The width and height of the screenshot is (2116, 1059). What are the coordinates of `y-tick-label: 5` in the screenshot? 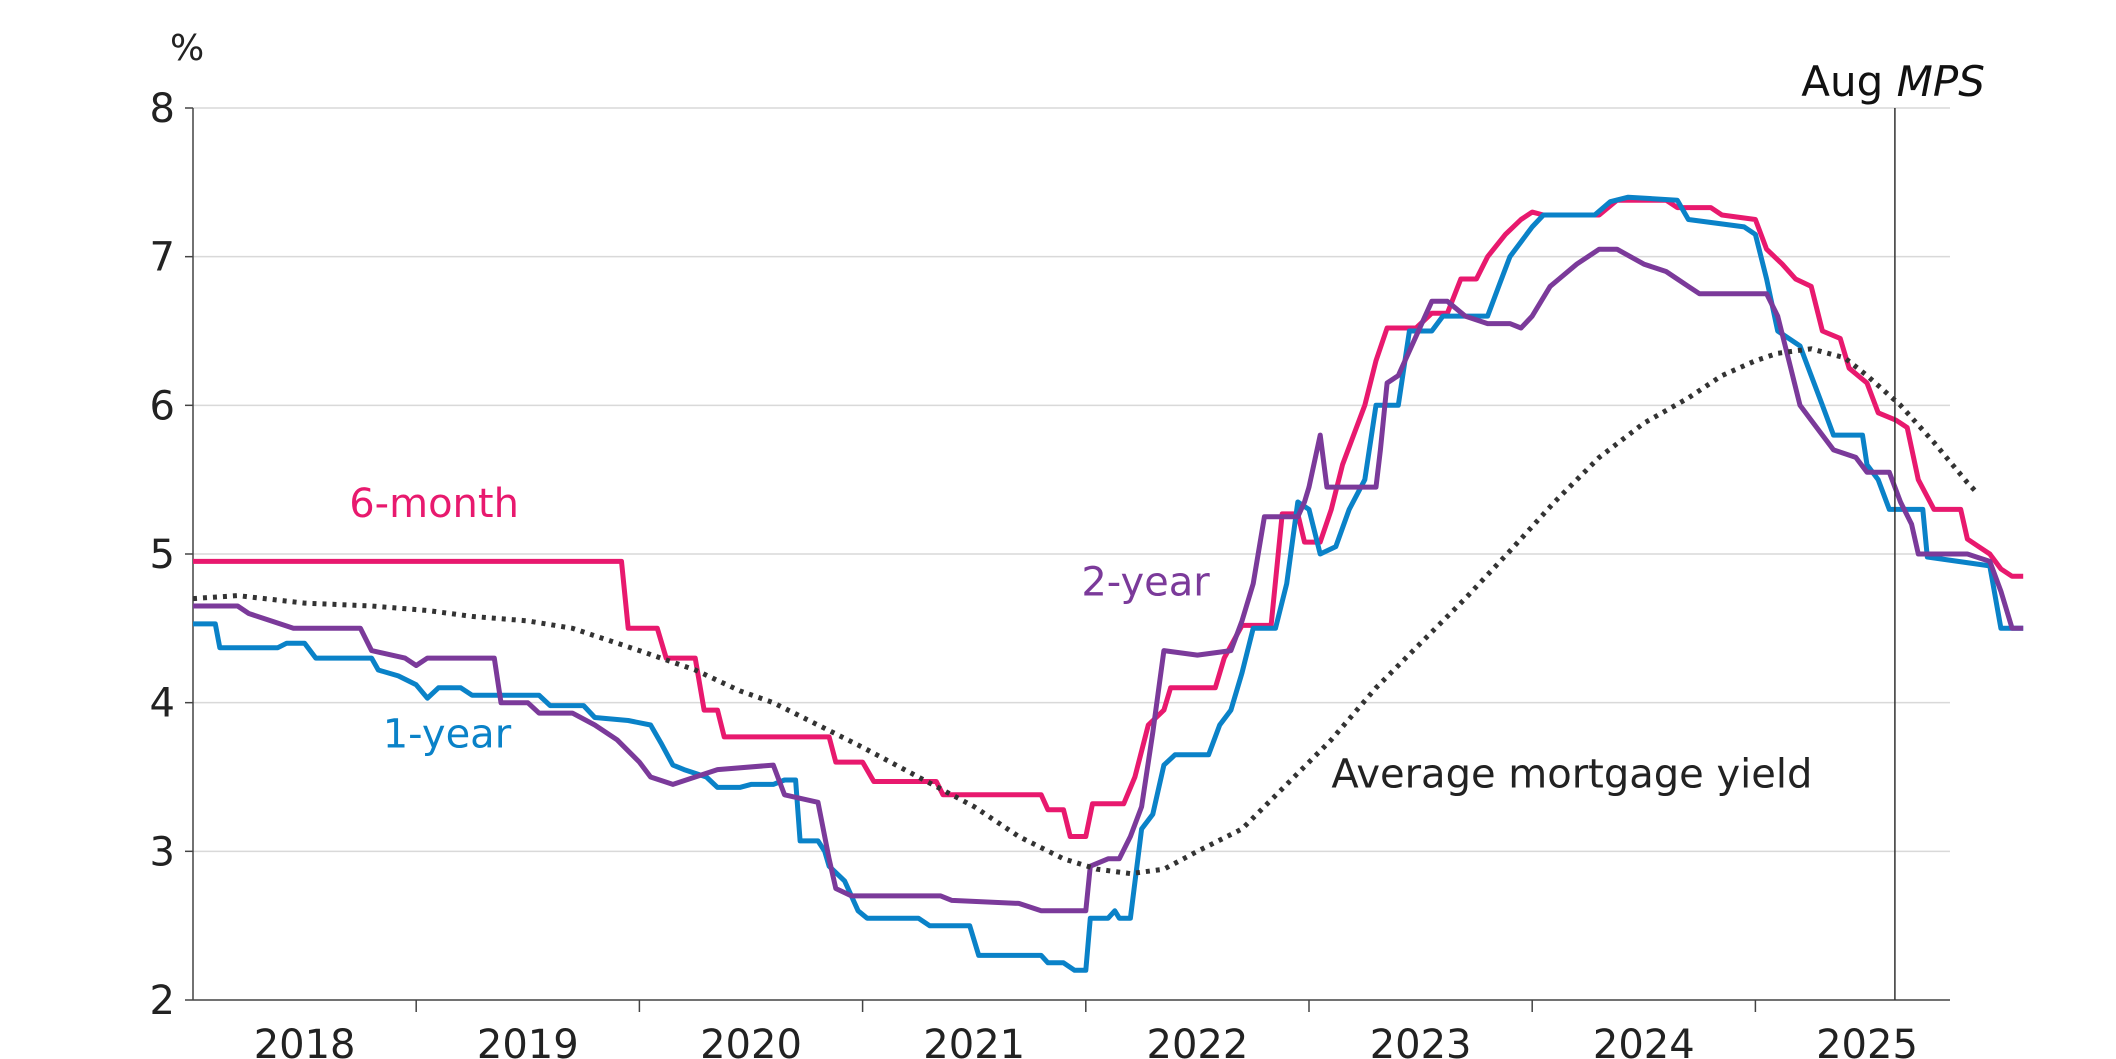 It's located at (162, 555).